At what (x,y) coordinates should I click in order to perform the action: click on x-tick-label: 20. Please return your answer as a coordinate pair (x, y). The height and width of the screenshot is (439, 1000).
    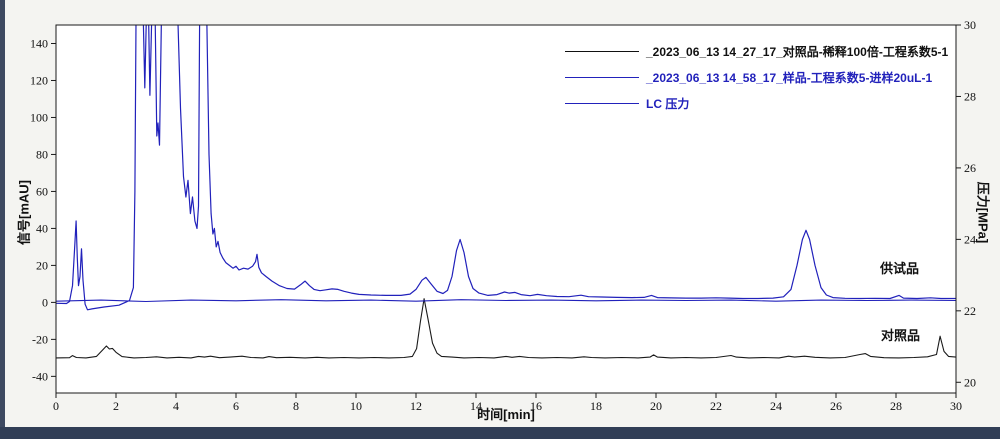
    Looking at the image, I should click on (656, 406).